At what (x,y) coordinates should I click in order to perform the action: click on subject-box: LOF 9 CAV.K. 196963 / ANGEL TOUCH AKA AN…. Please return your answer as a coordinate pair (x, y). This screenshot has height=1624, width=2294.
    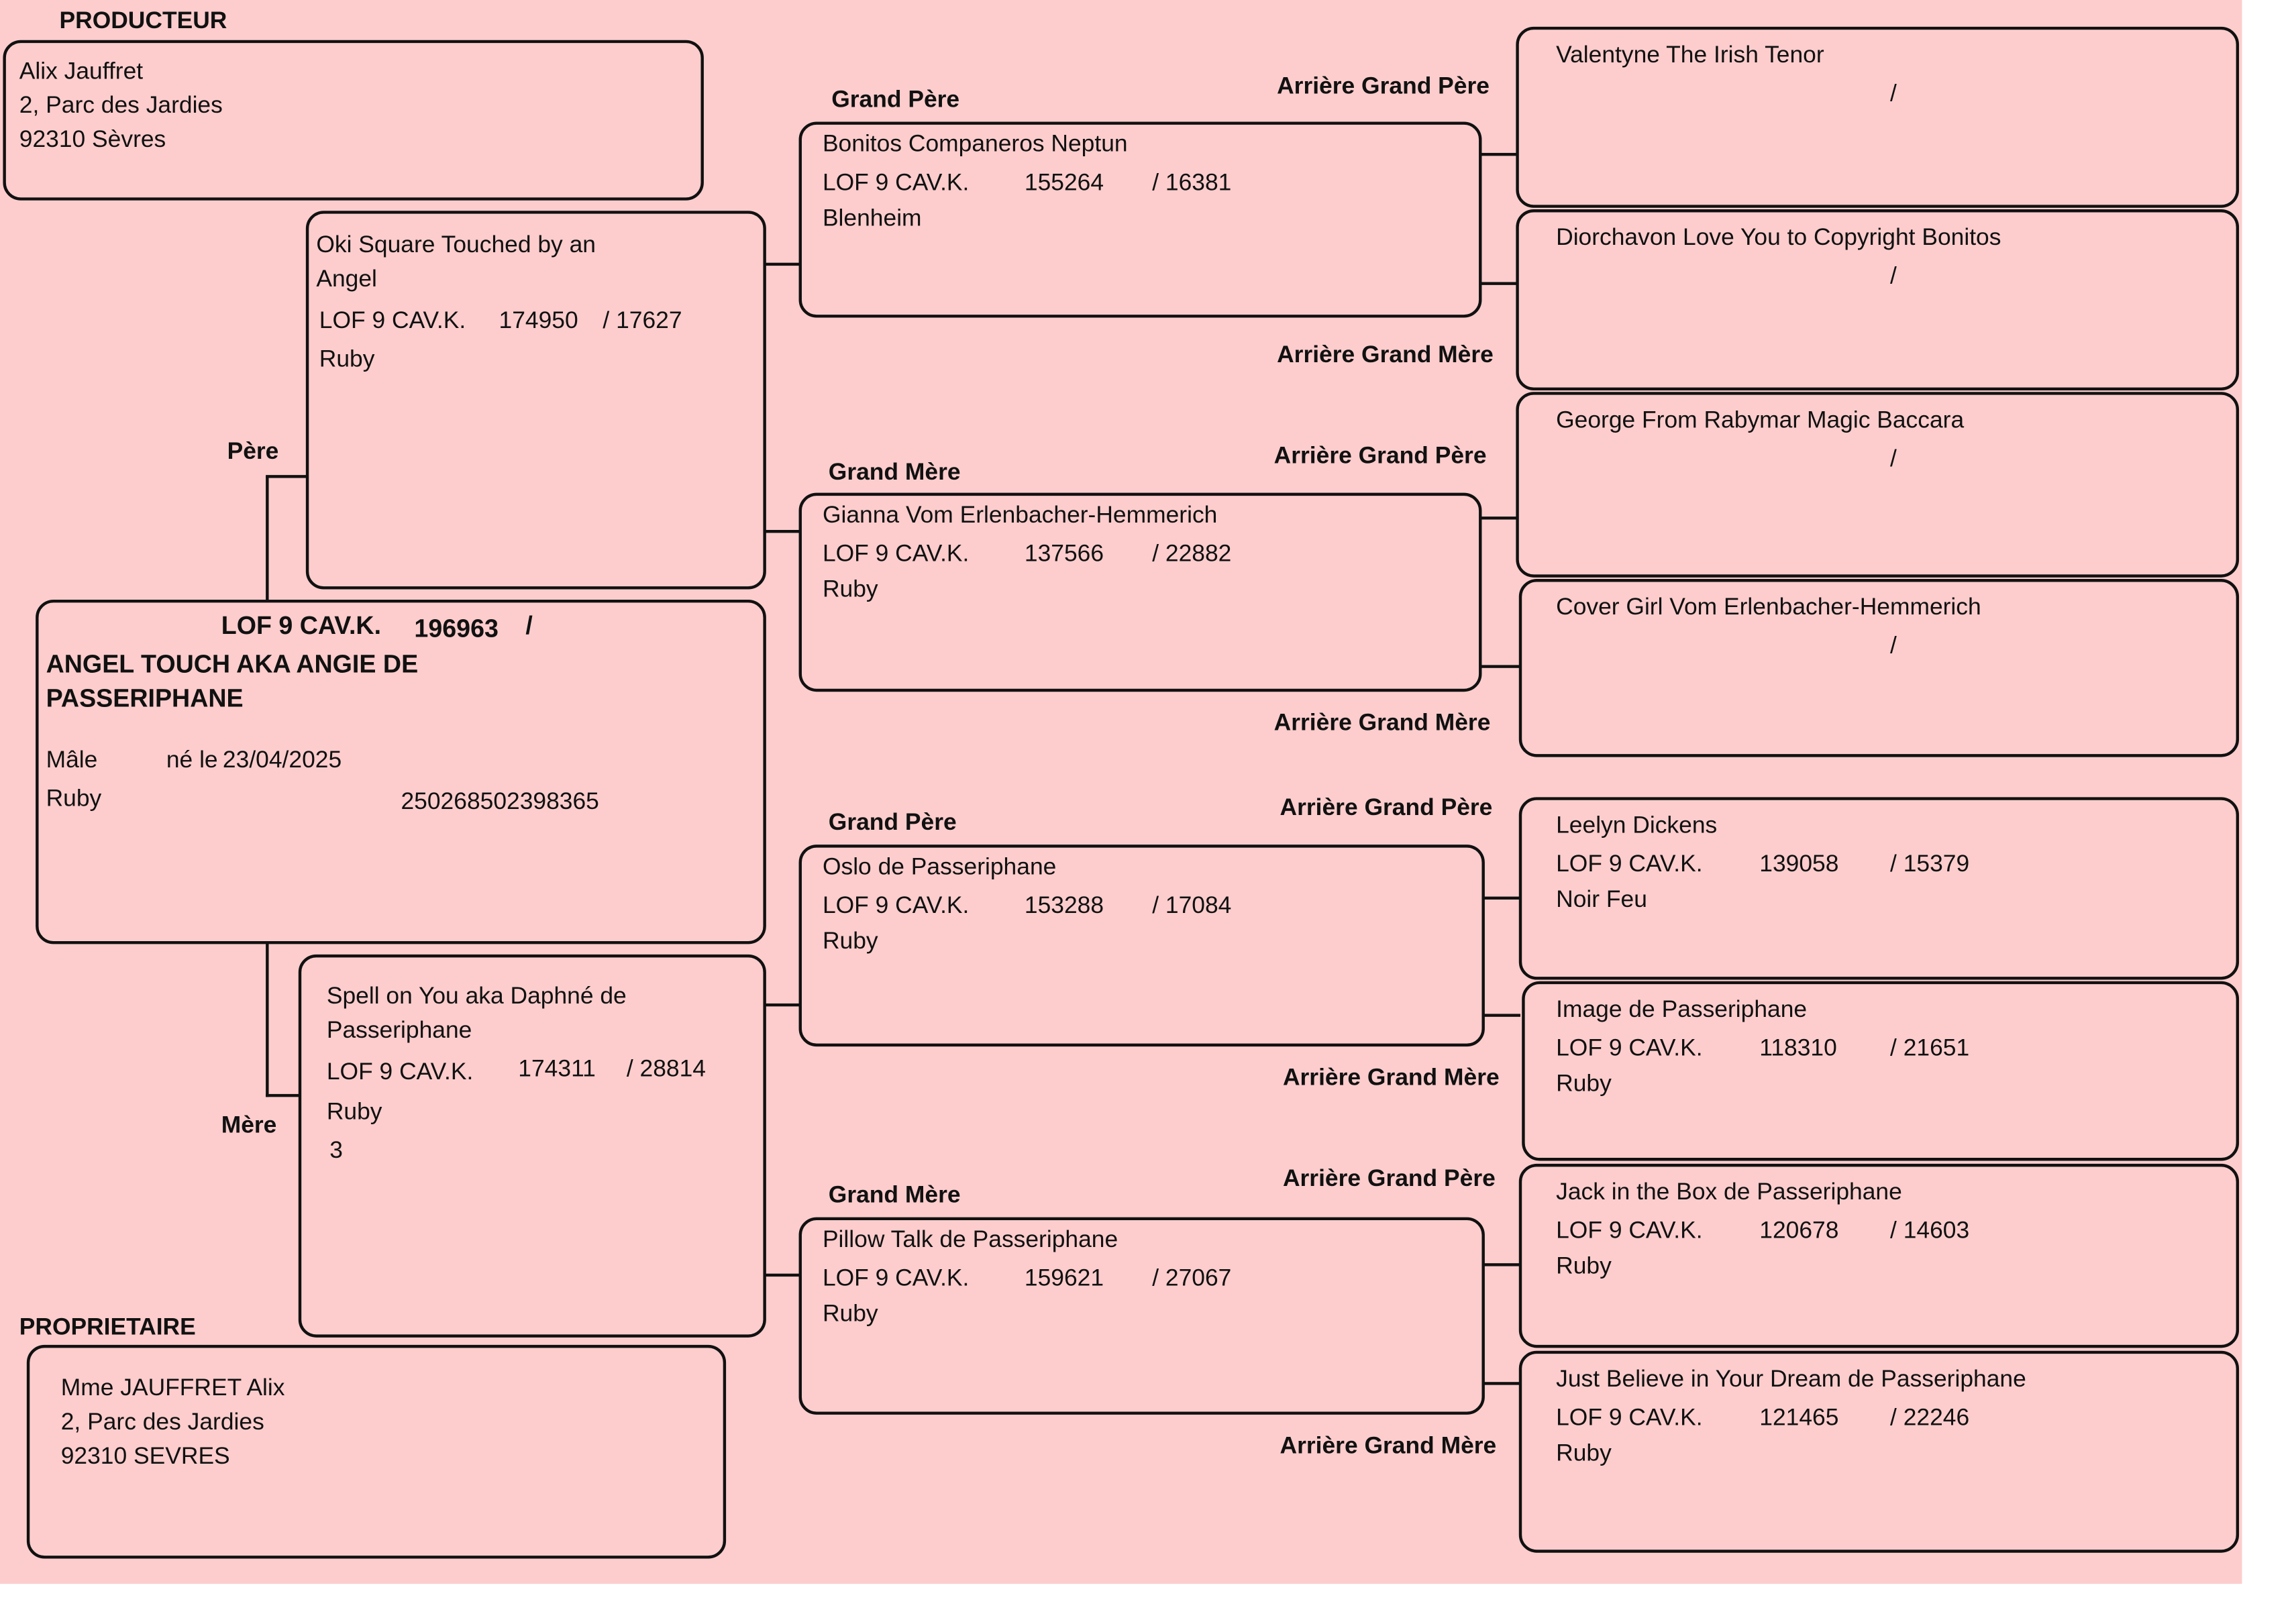
    Looking at the image, I should click on (401, 772).